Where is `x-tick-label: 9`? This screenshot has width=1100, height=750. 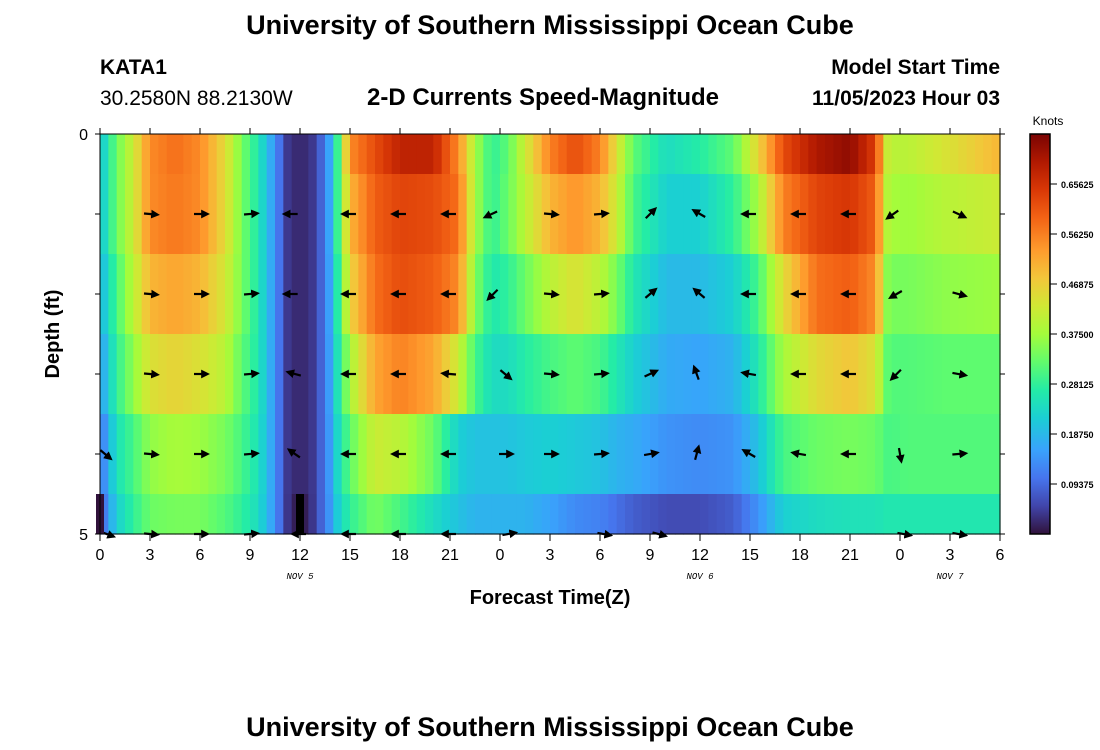 x-tick-label: 9 is located at coordinates (250, 555).